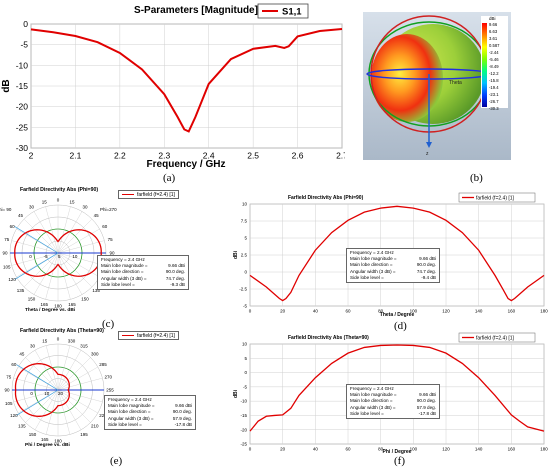 The height and width of the screenshot is (472, 550). I want to click on s-parameter-xlabel: Frequency / GHz, so click(186, 164).